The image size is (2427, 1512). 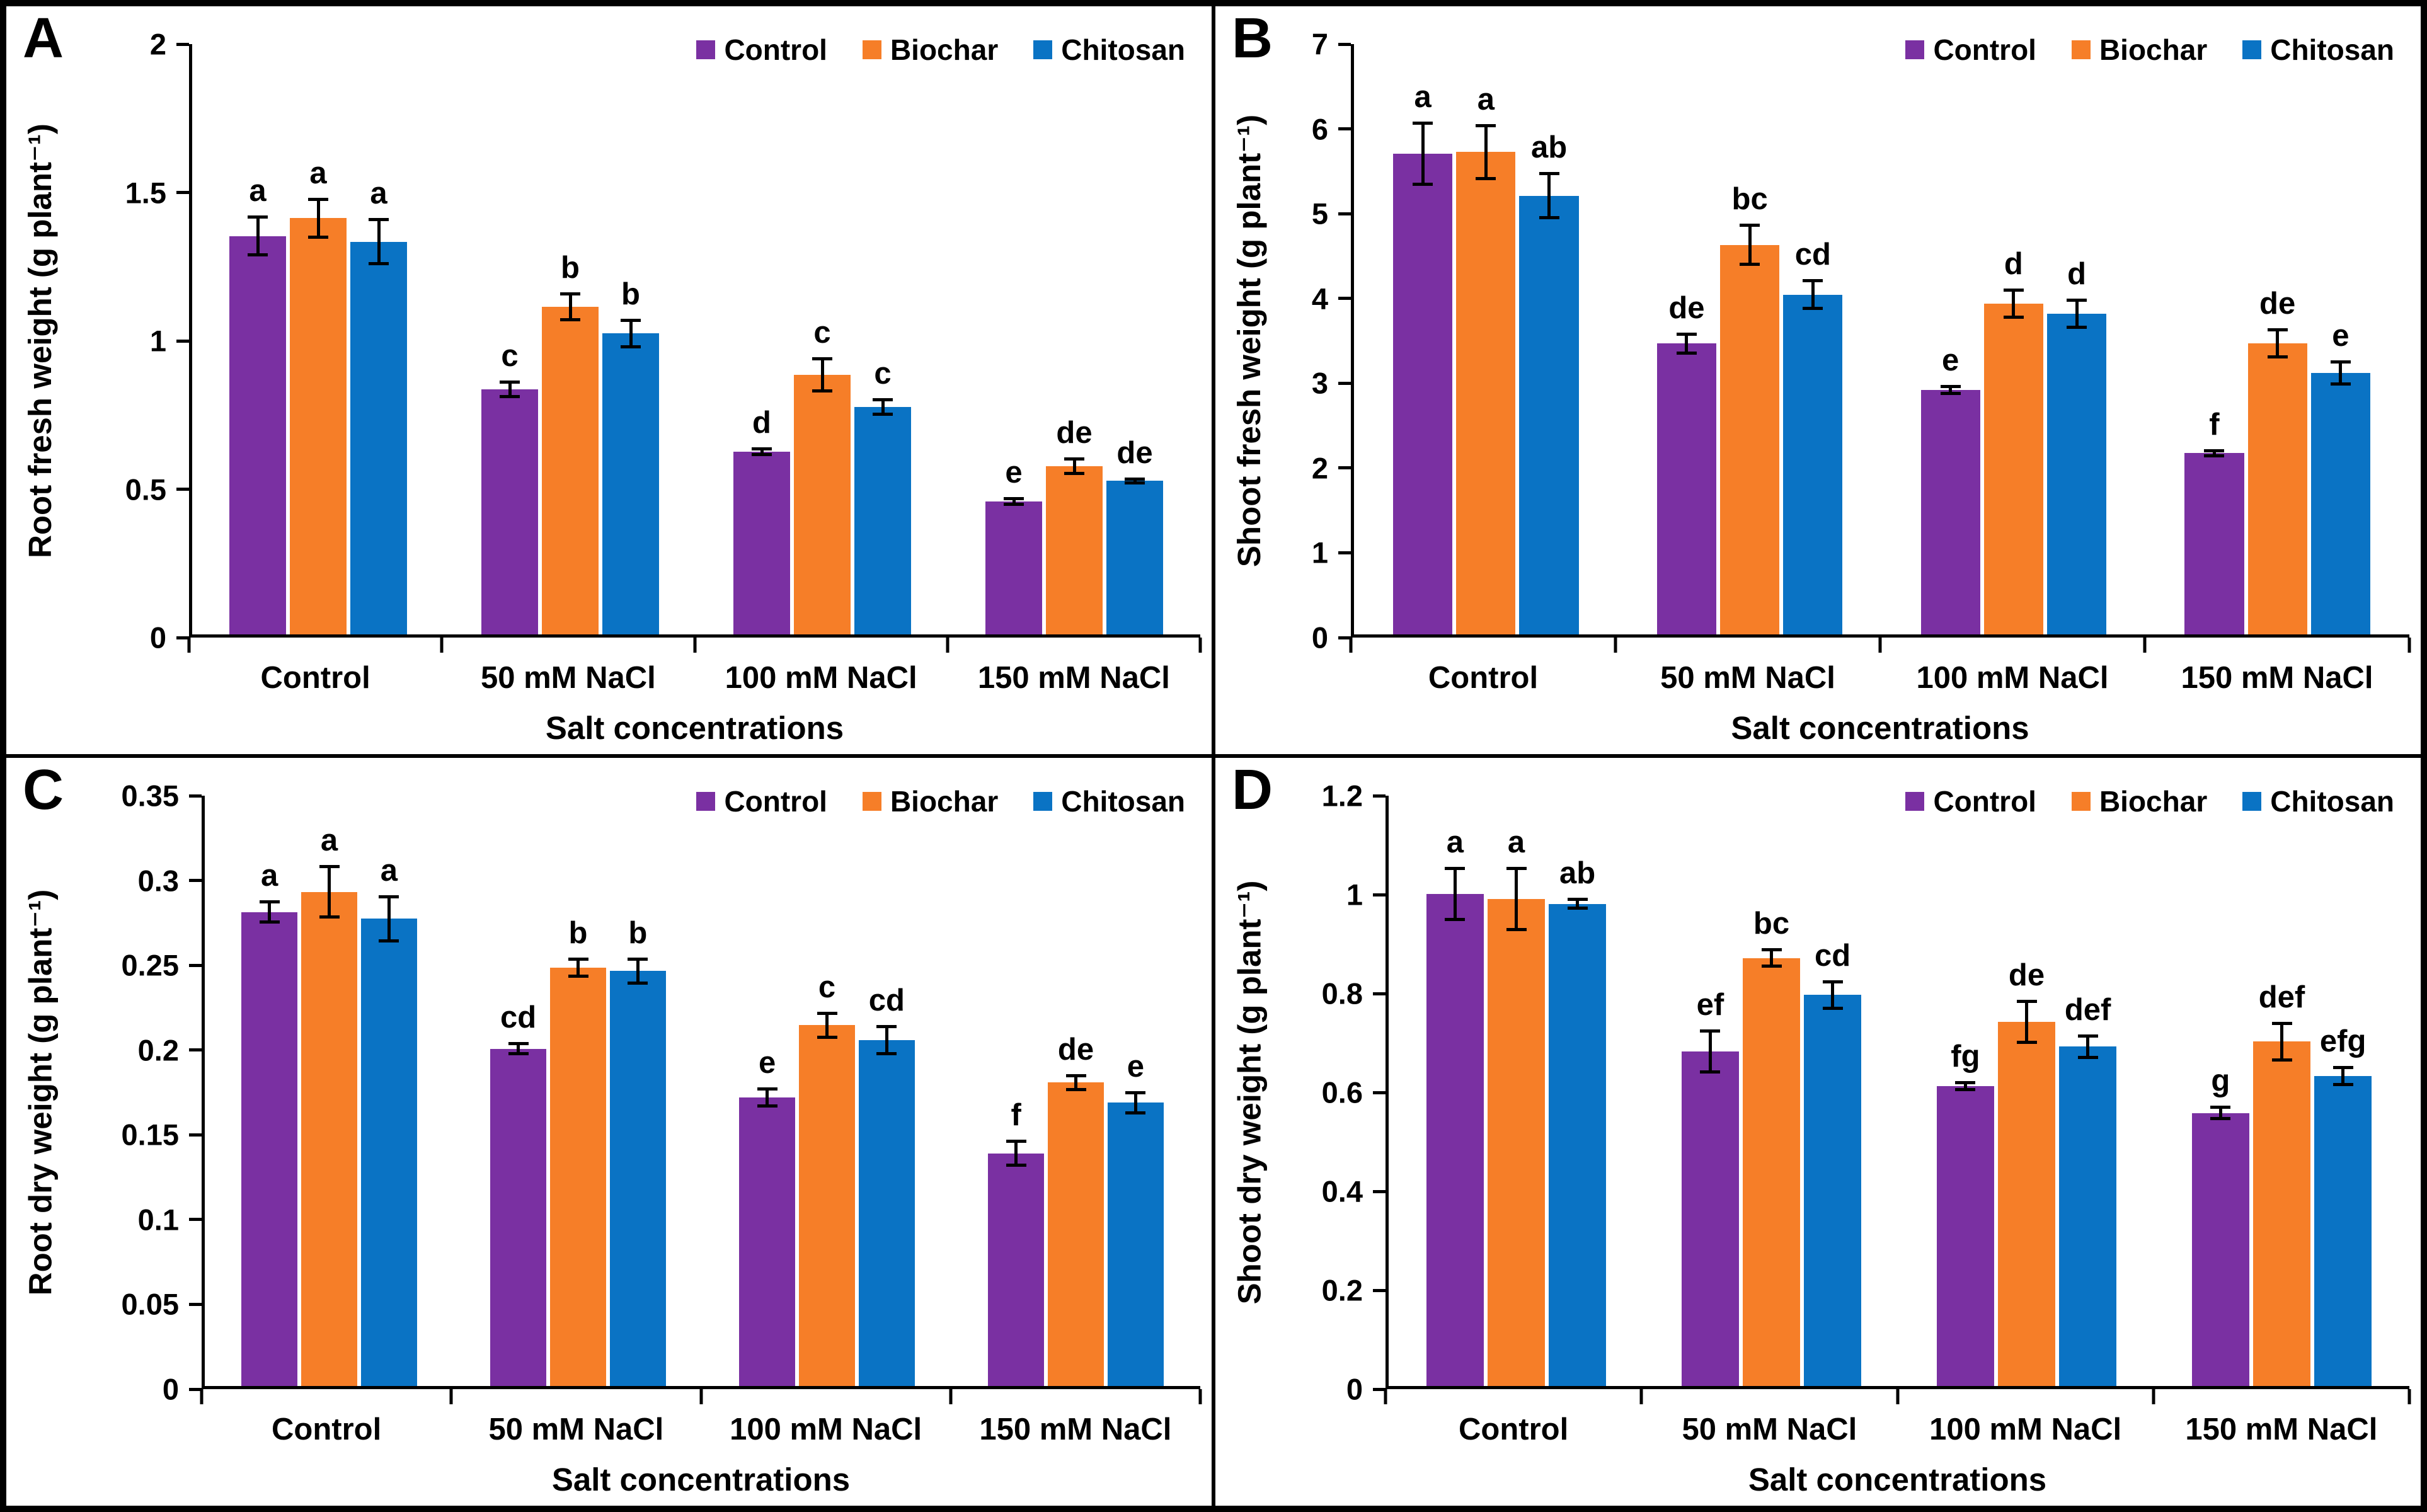 What do you see at coordinates (1950, 339) in the screenshot?
I see `bar-control: e` at bounding box center [1950, 339].